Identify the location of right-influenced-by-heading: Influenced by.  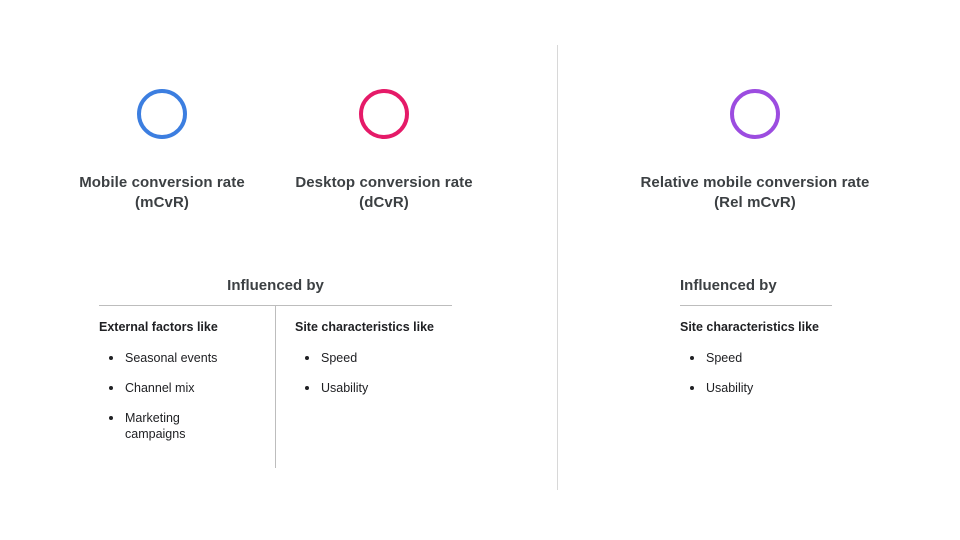
(728, 285).